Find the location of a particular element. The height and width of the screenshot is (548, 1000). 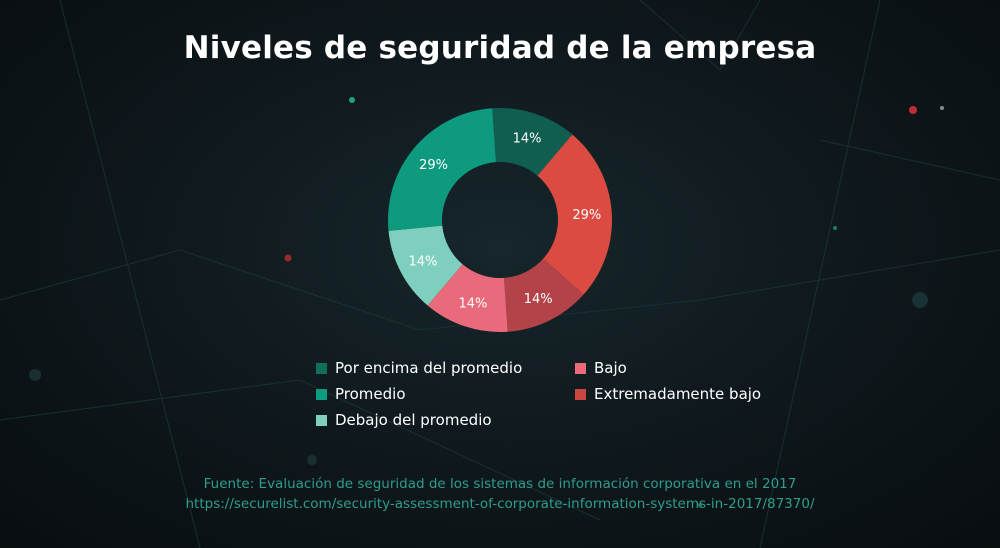

legend-label: Debajo del promedio is located at coordinates (413, 420).